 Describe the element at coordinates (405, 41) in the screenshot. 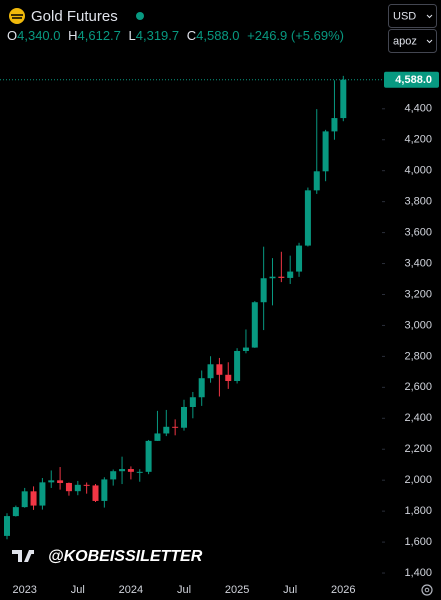

I see `scale-label: apoz` at that location.